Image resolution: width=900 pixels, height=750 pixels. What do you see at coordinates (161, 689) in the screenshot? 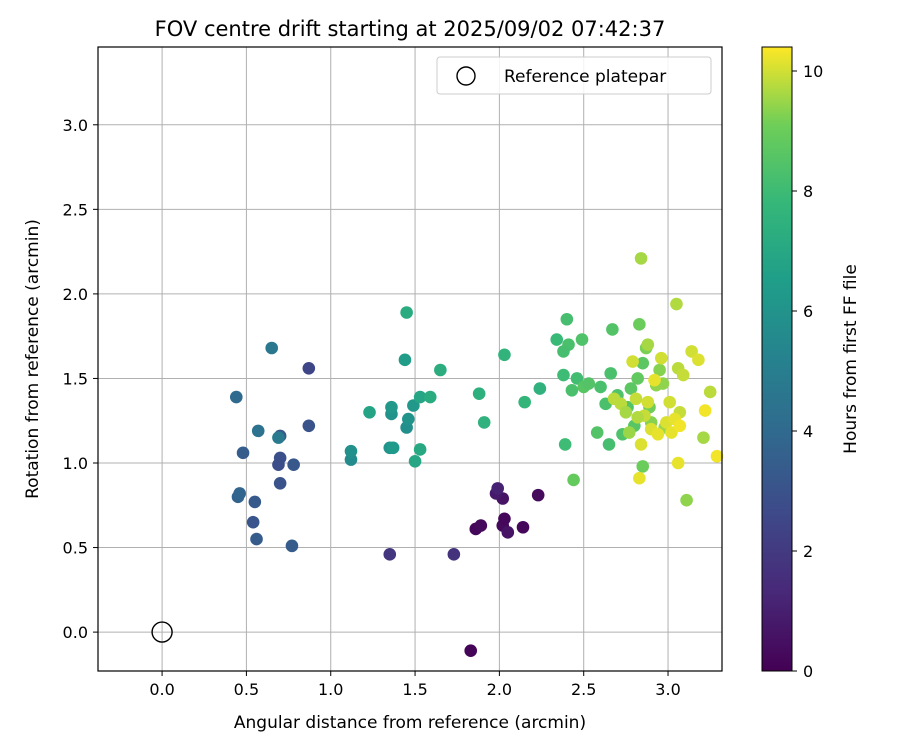
I see `x-tick-label: 0.0` at bounding box center [161, 689].